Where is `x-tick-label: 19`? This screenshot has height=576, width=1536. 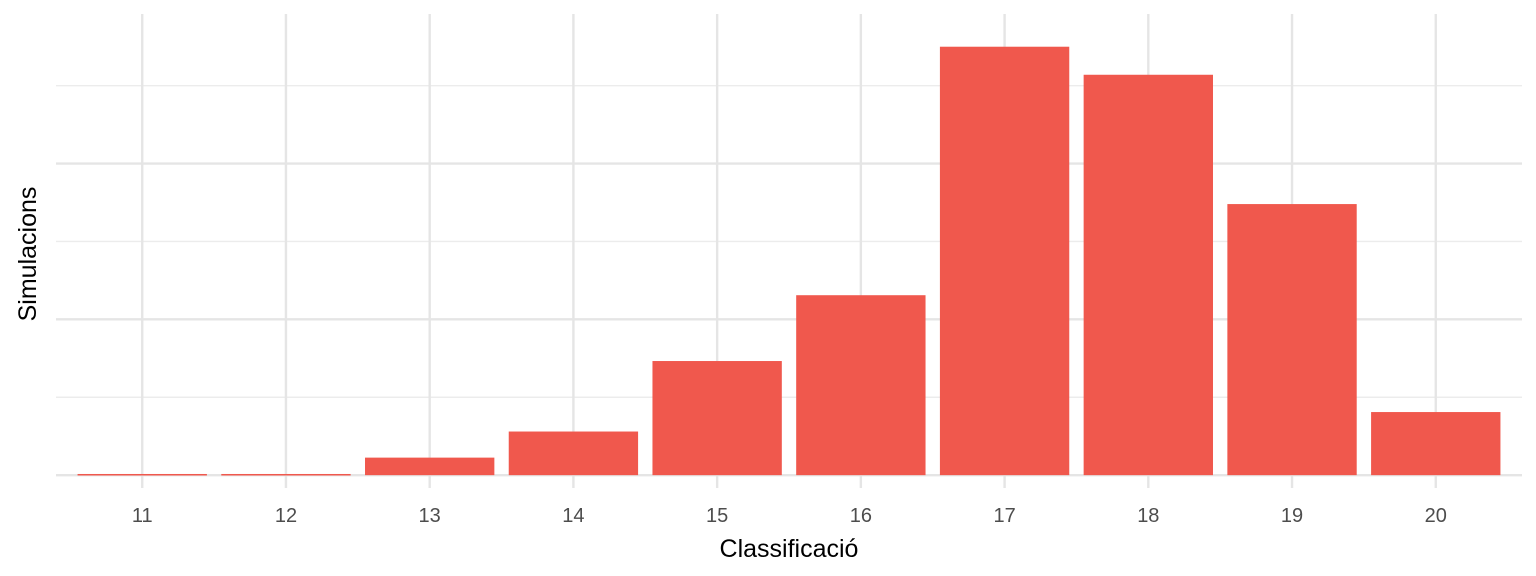
x-tick-label: 19 is located at coordinates (1292, 516).